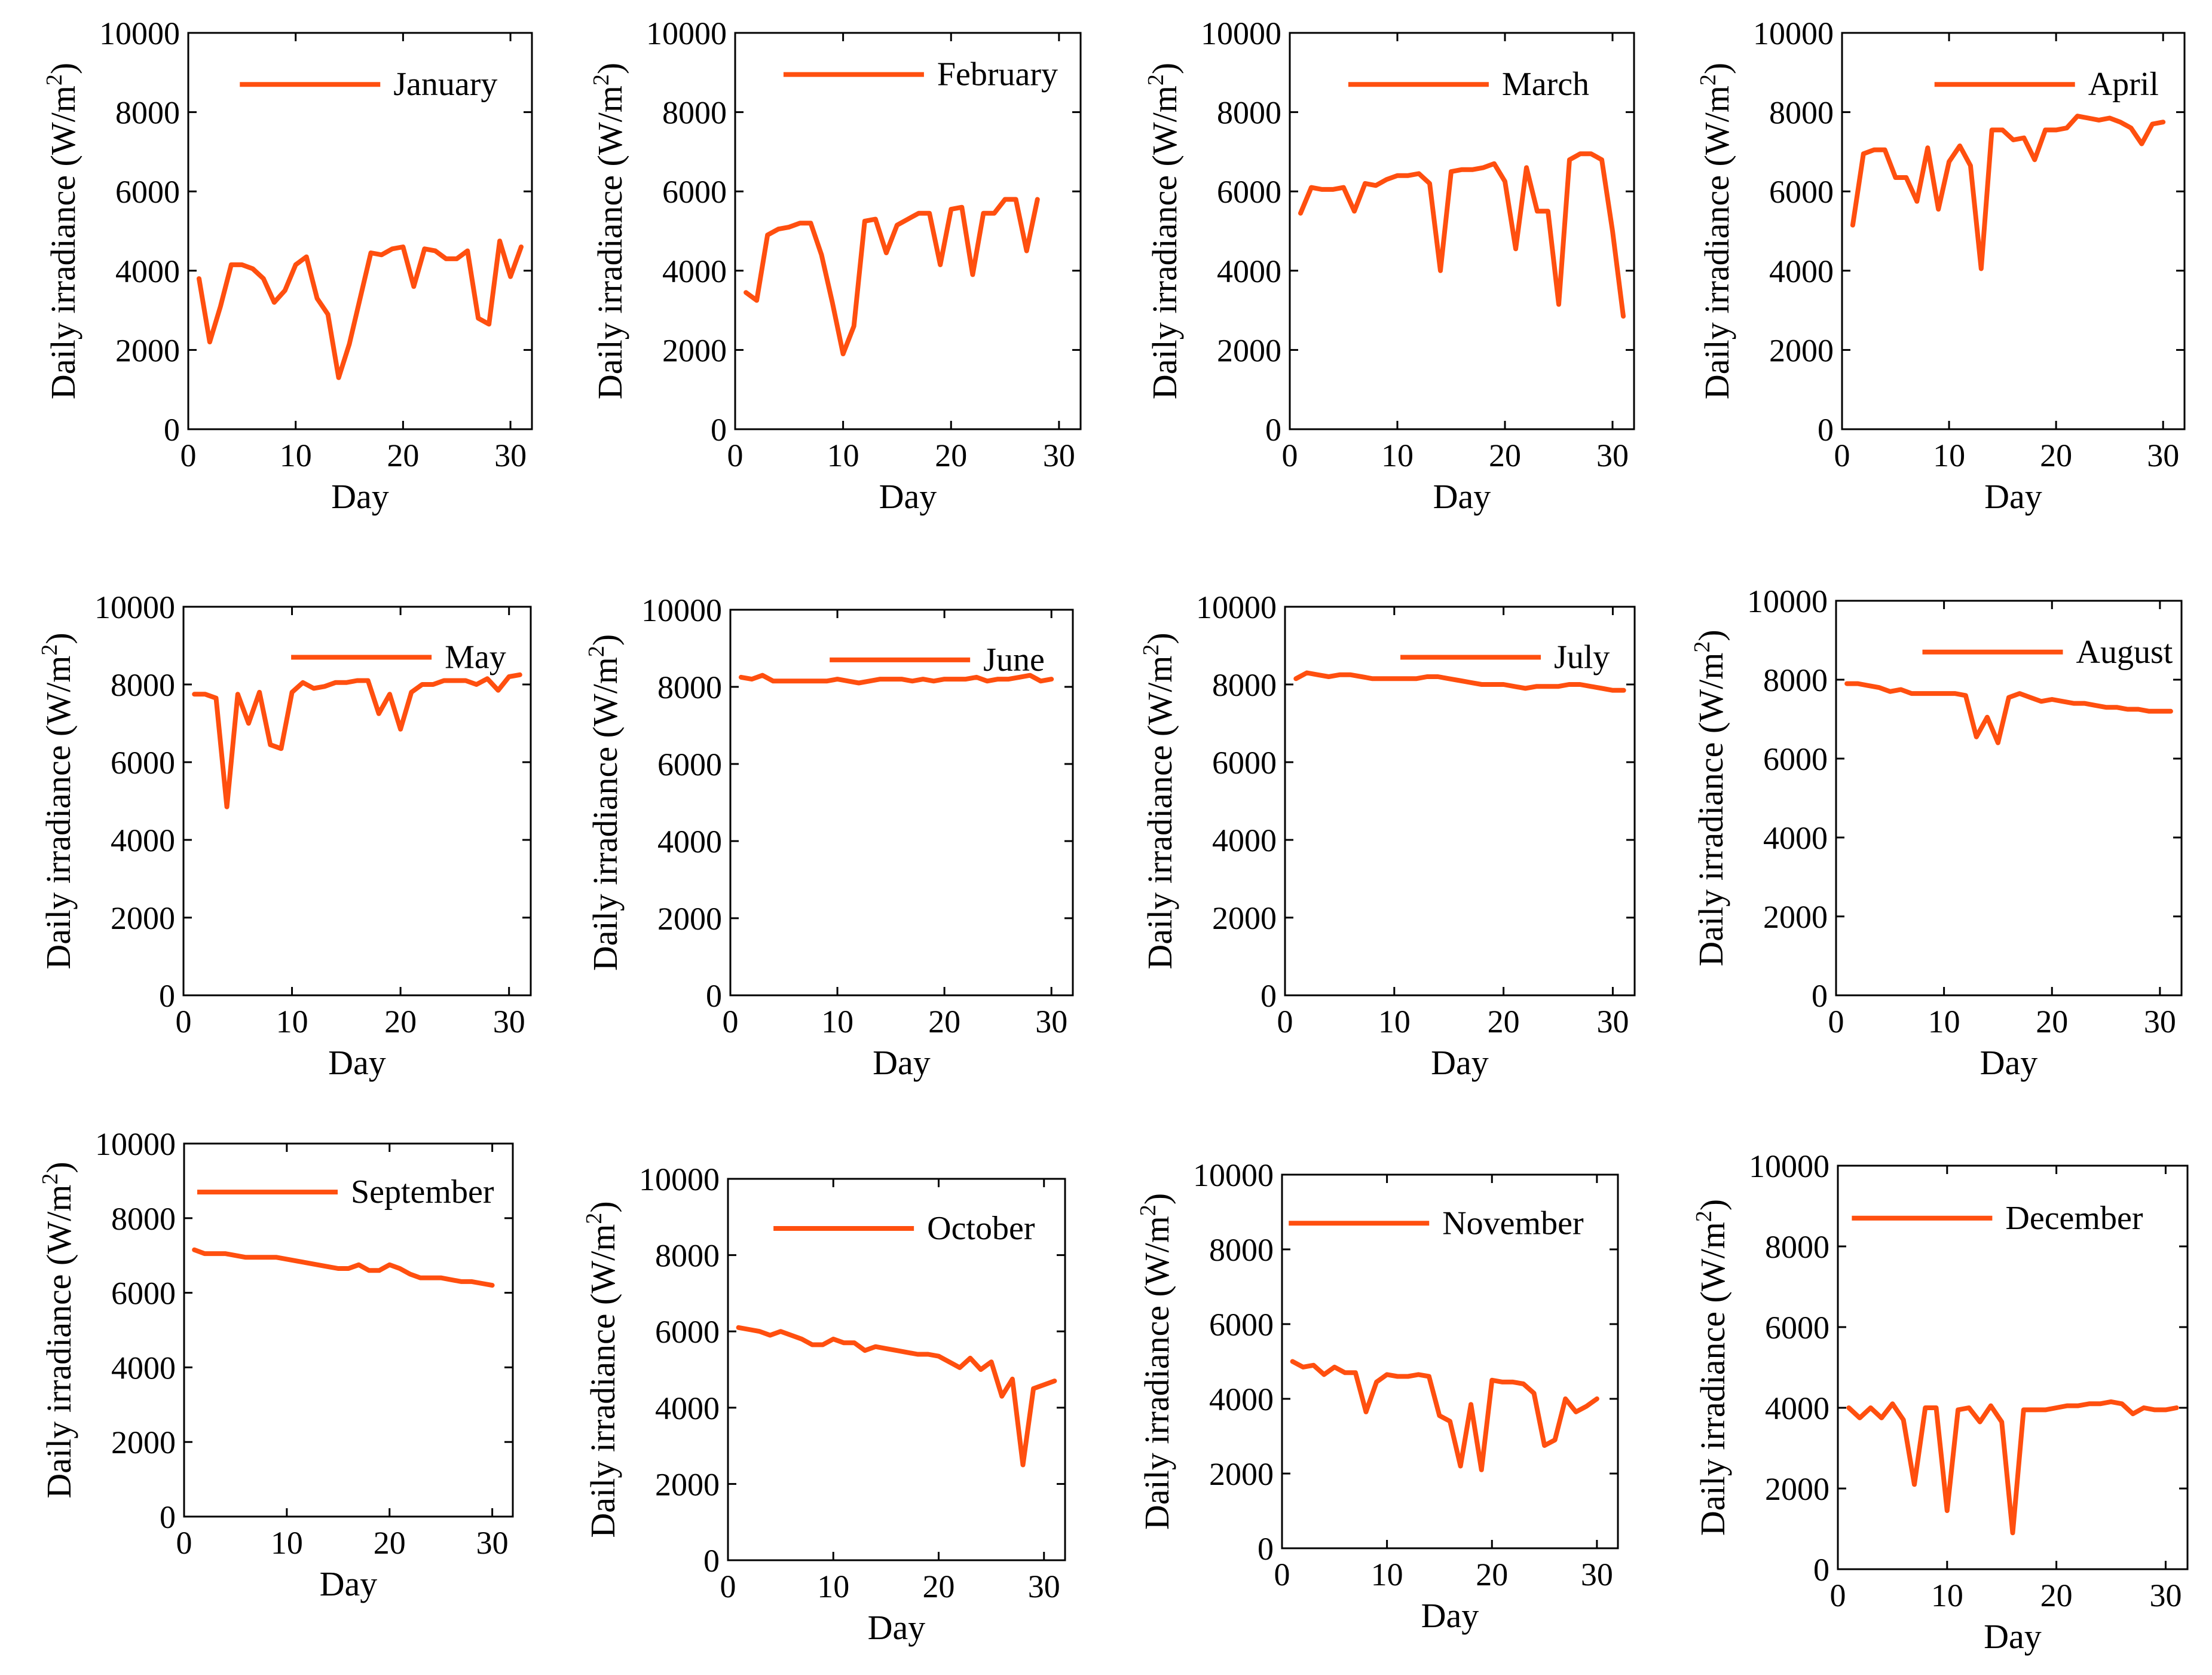 The width and height of the screenshot is (2212, 1675). I want to click on legend-label: February, so click(997, 74).